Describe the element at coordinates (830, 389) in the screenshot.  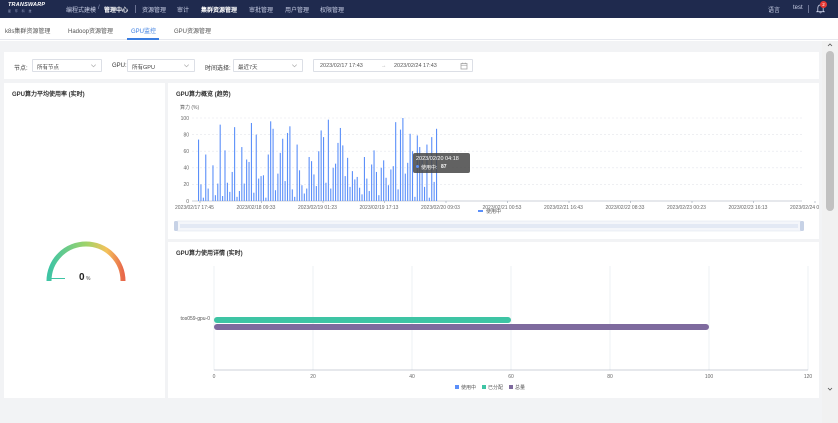
I see `scroll-down-icon` at that location.